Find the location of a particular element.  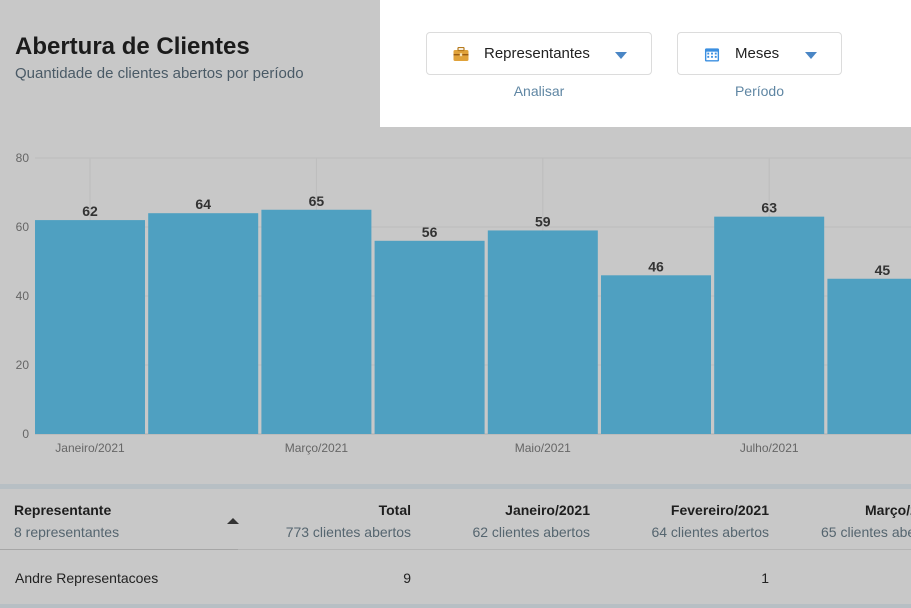

y-tick-label: 80 is located at coordinates (23, 158).